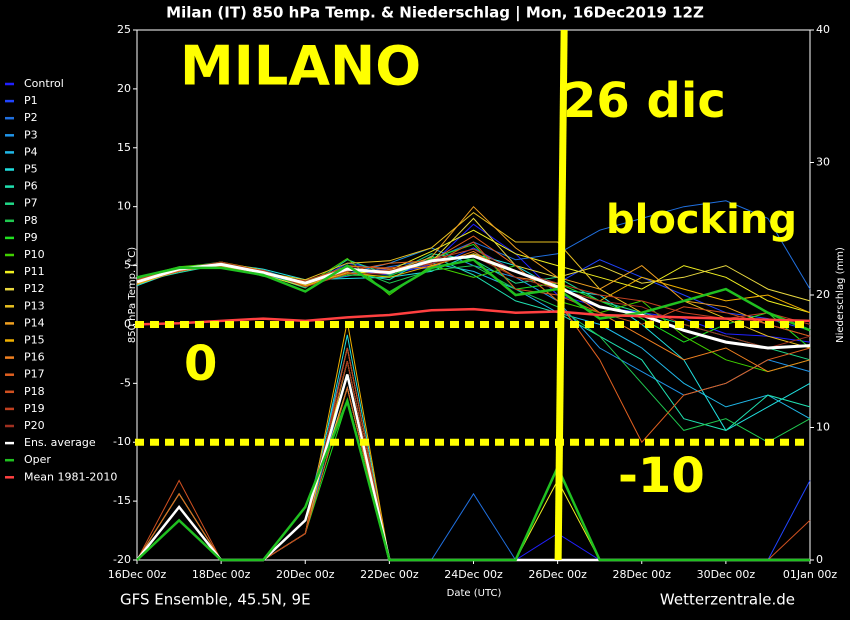  I want to click on y2-tick-label: 40, so click(823, 29).